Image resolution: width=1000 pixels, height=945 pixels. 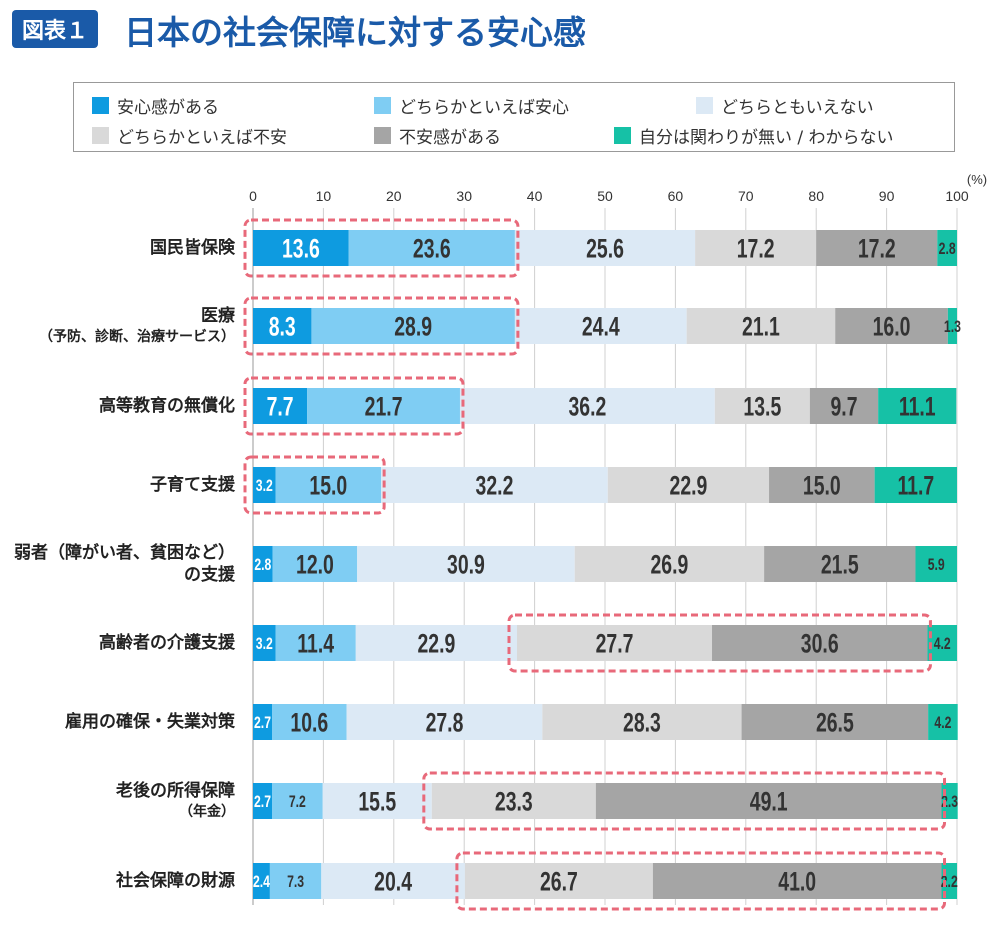 What do you see at coordinates (175, 791) in the screenshot?
I see `category-label-line: 老後の所得保障` at bounding box center [175, 791].